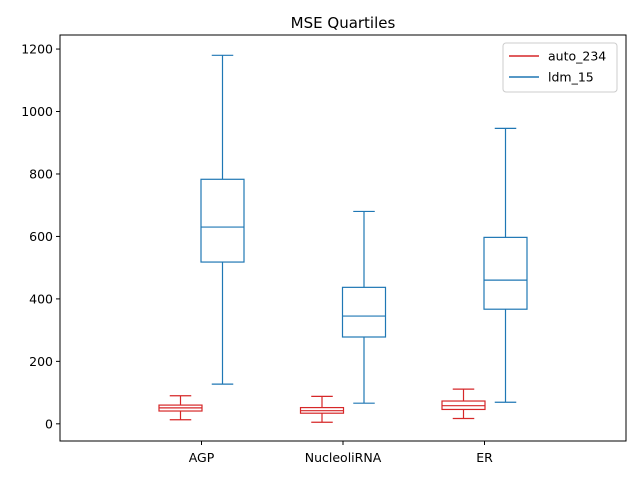 Image resolution: width=640 pixels, height=480 pixels. I want to click on y-tick-label: 1200, so click(37, 49).